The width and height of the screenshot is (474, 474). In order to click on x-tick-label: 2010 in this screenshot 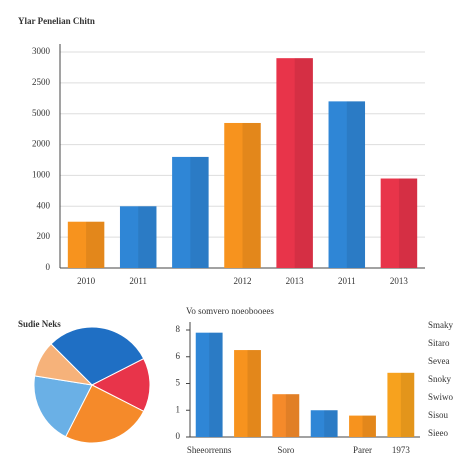, I will do `click(86, 281)`.